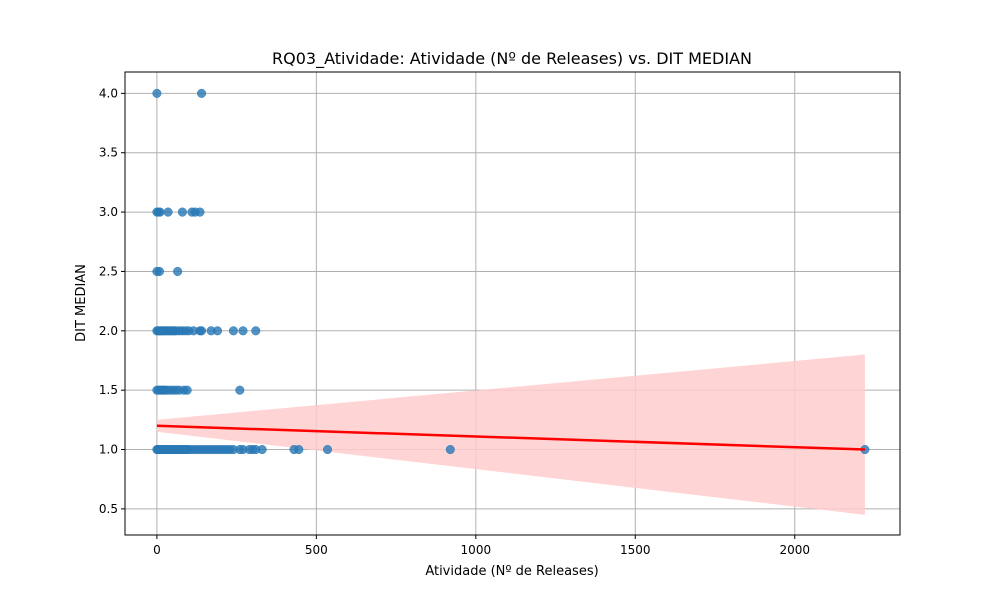 This screenshot has width=1000, height=600. What do you see at coordinates (794, 550) in the screenshot?
I see `x-tick-label: 2000` at bounding box center [794, 550].